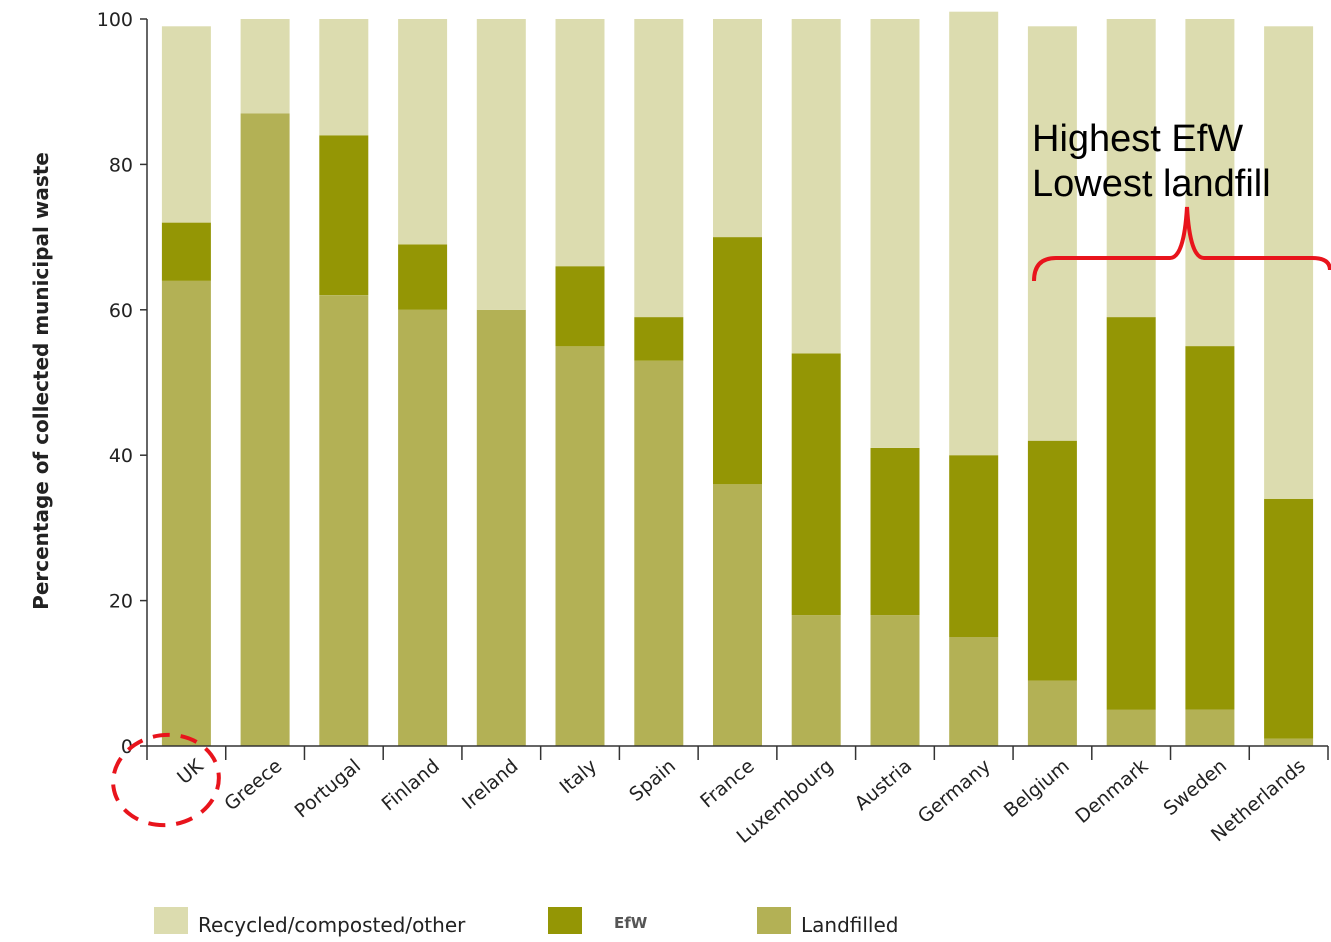 Image resolution: width=1331 pixels, height=942 pixels. I want to click on highlight-circle, so click(166, 780).